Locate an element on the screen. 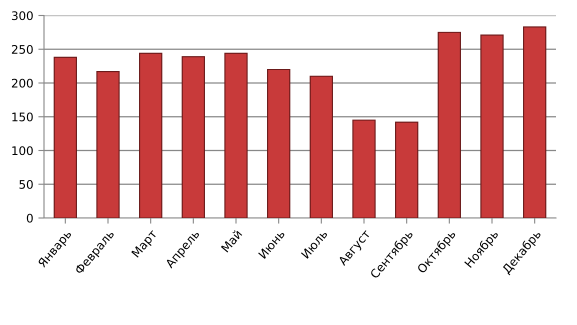 The image size is (577, 325). y-tick-label: 300 is located at coordinates (22, 15).